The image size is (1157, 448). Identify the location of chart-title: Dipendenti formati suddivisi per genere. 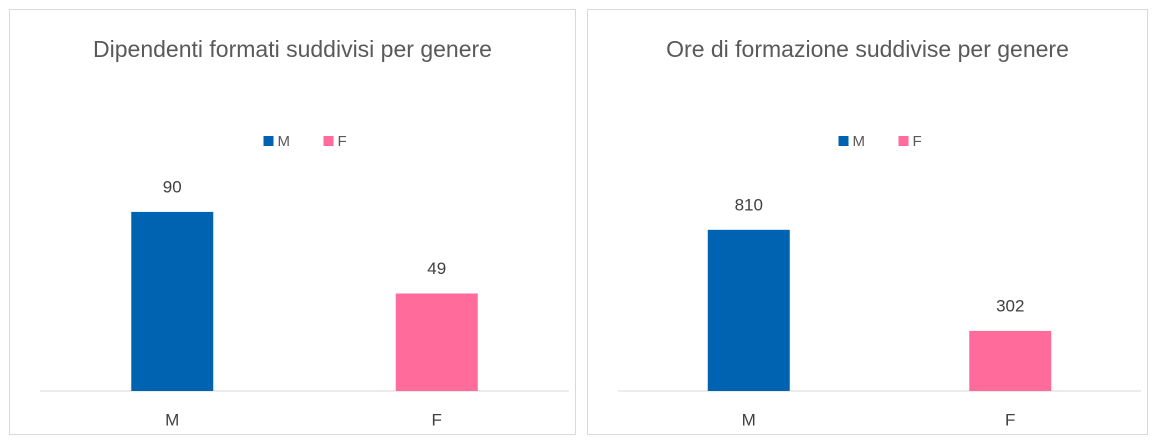
(292, 49).